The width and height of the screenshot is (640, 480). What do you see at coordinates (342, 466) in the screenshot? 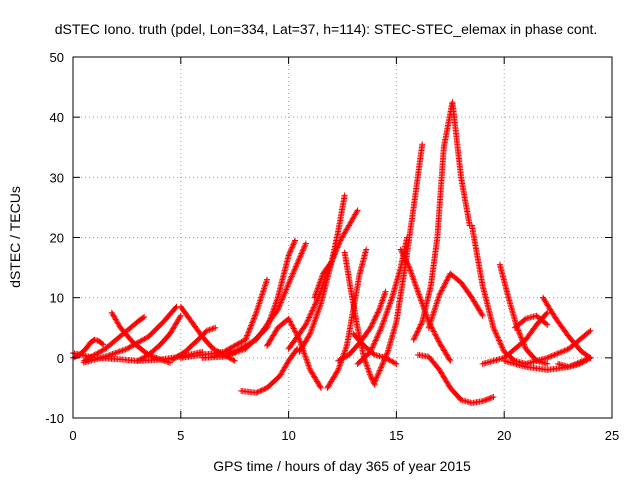
I see `x-axis-label: GPS time / hours of day 365 of year 2015` at bounding box center [342, 466].